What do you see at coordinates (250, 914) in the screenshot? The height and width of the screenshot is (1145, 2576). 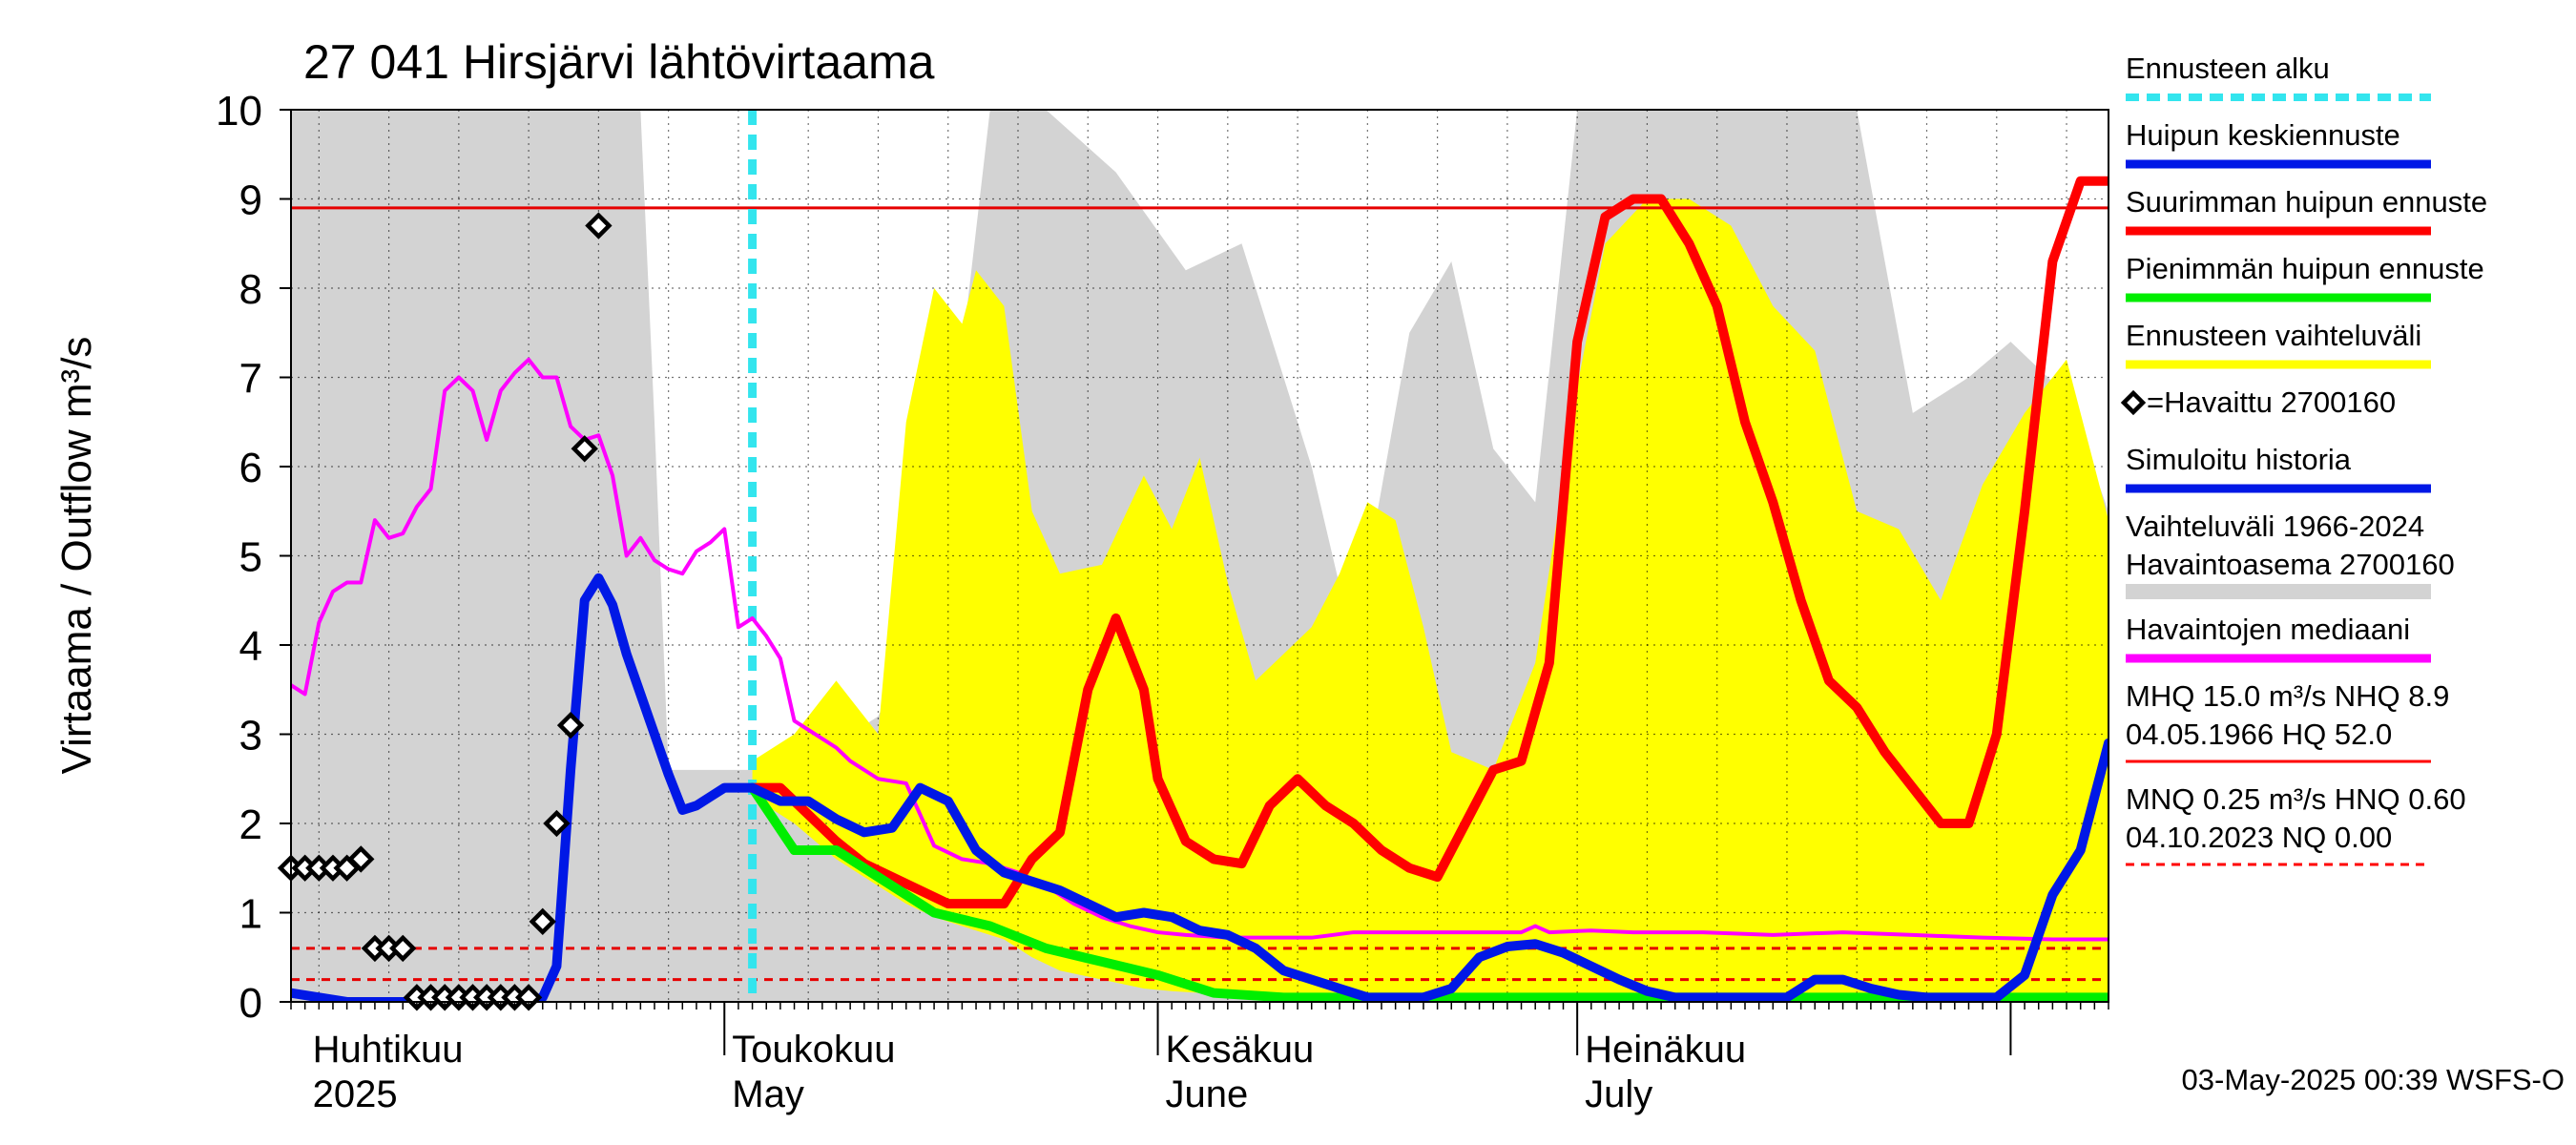 I see `y-tick-label: 1` at bounding box center [250, 914].